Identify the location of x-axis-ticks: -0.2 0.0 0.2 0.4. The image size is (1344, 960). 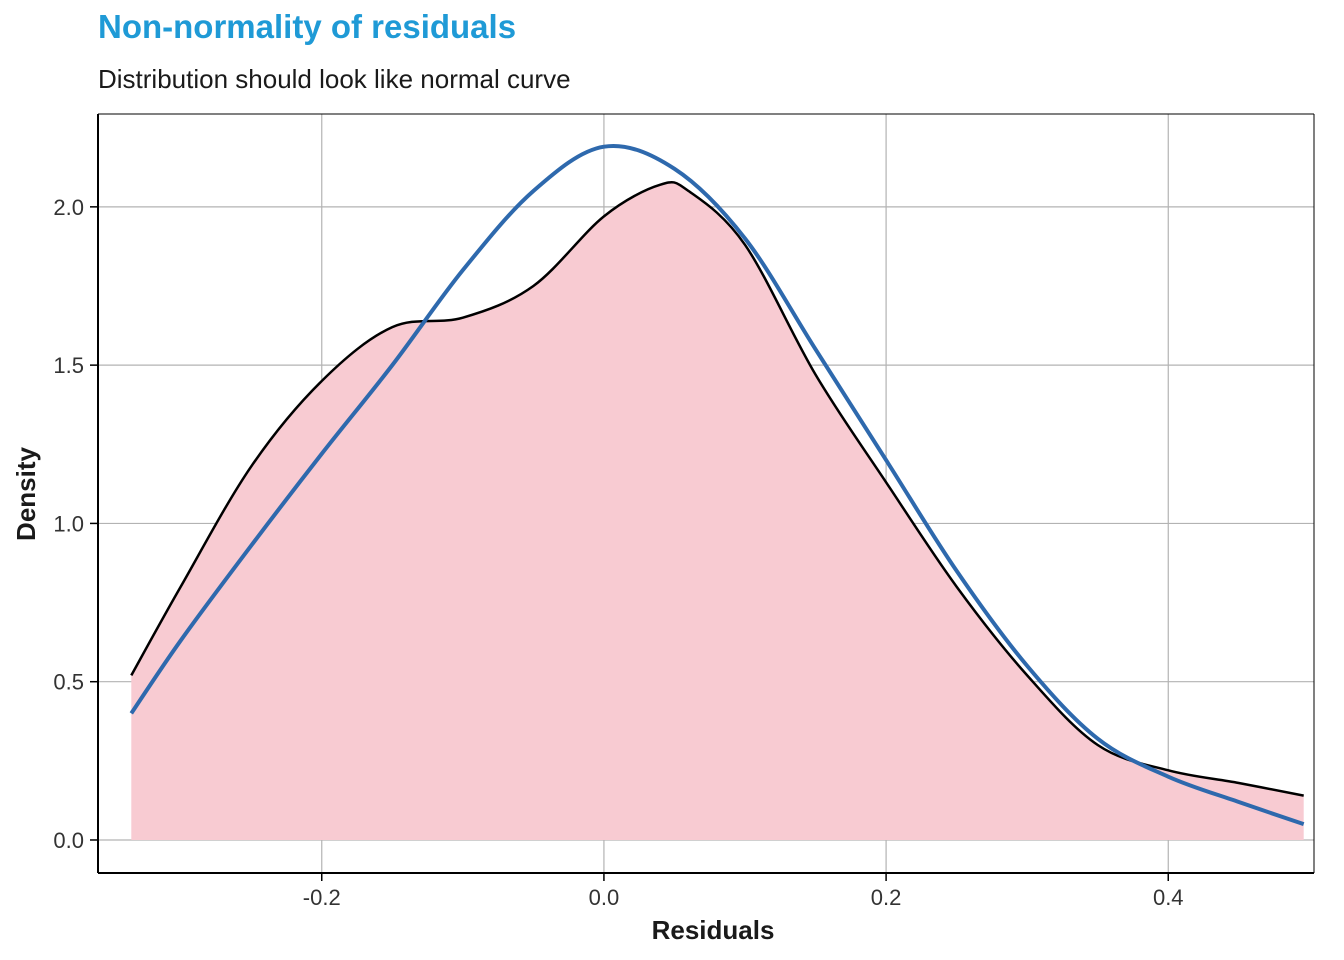
(743, 891).